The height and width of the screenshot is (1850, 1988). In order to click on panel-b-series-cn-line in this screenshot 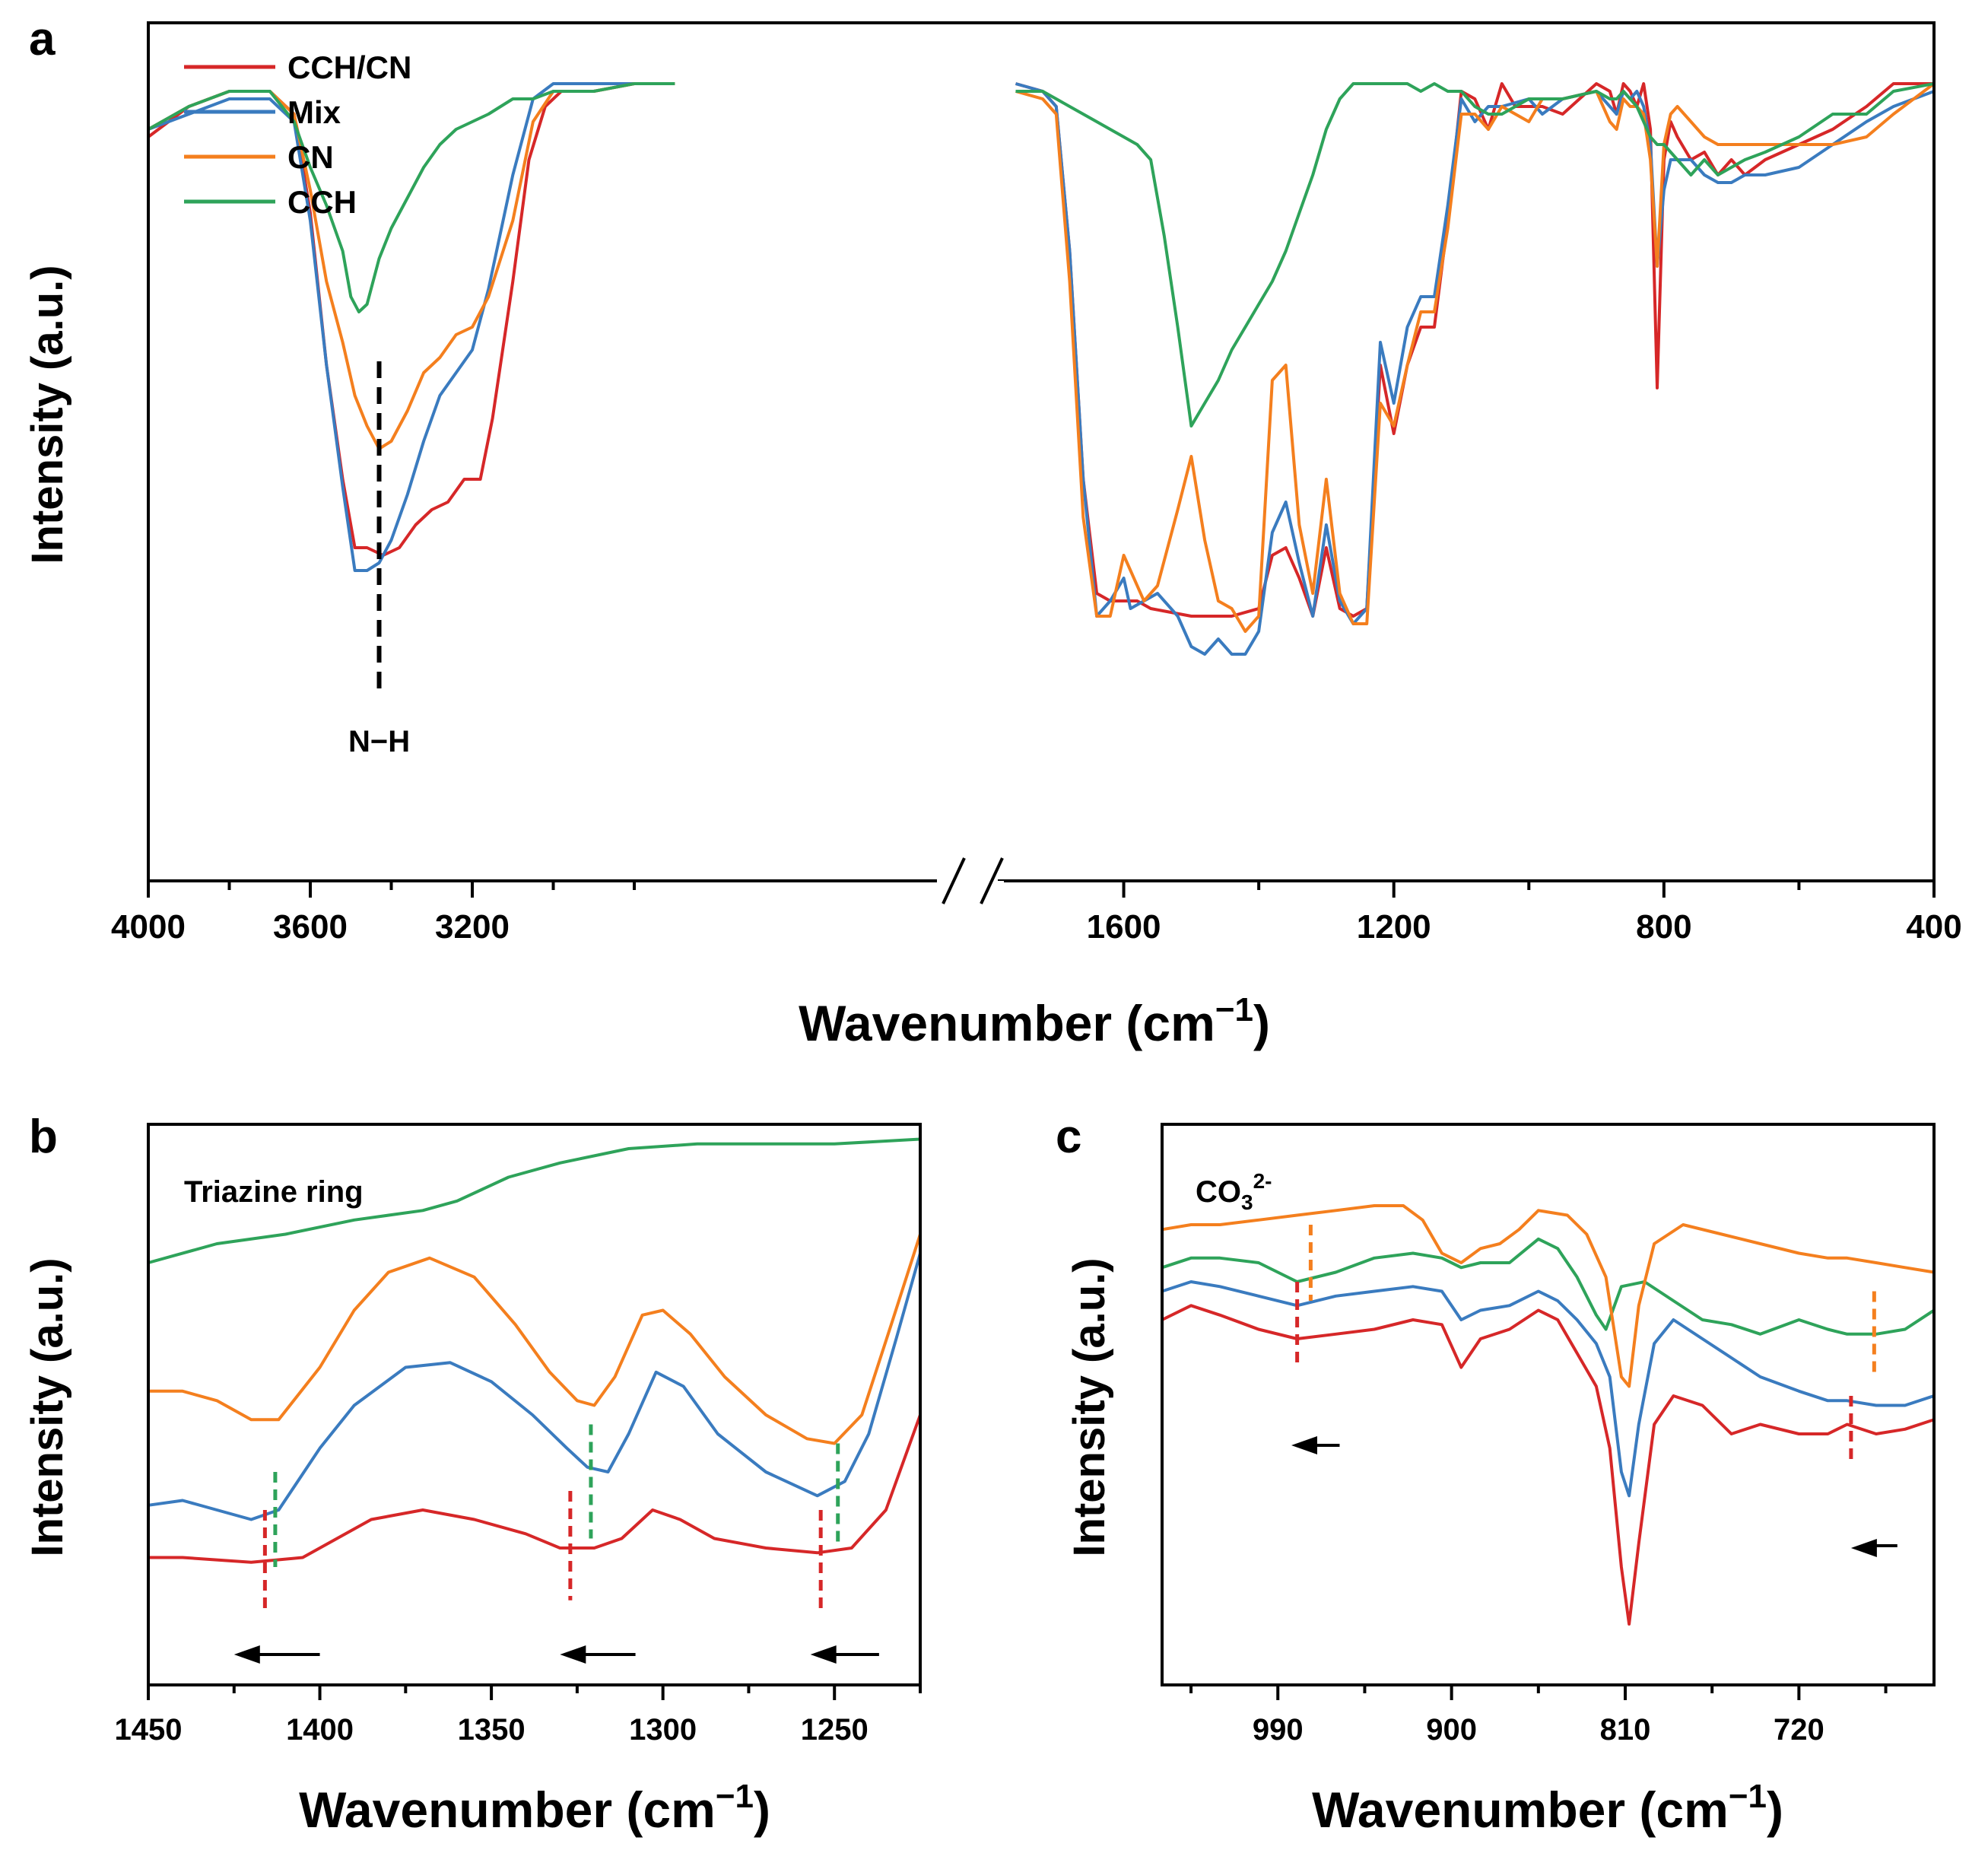, I will do `click(535, 1339)`.